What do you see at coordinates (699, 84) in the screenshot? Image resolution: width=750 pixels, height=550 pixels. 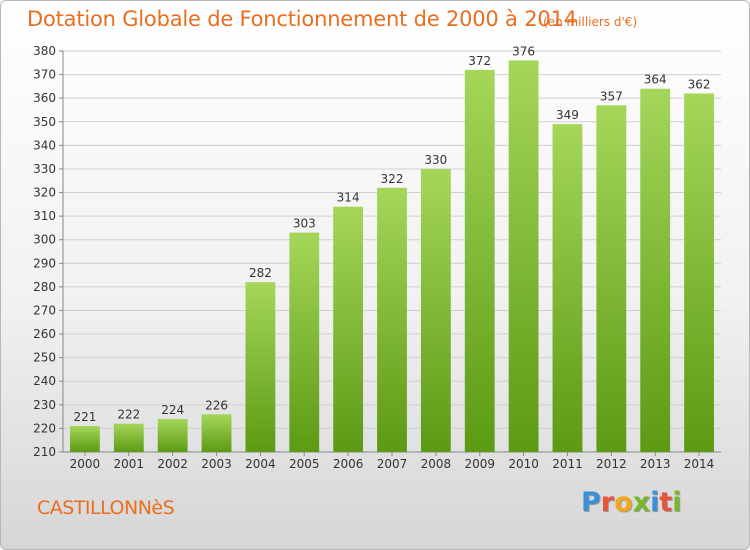 I see `value-label-2014: 362` at bounding box center [699, 84].